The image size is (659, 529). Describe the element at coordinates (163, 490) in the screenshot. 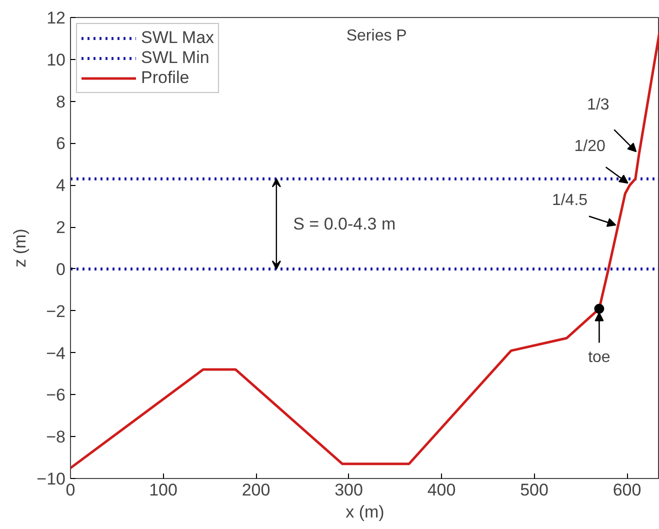

I see `x-tick-label: 100` at that location.